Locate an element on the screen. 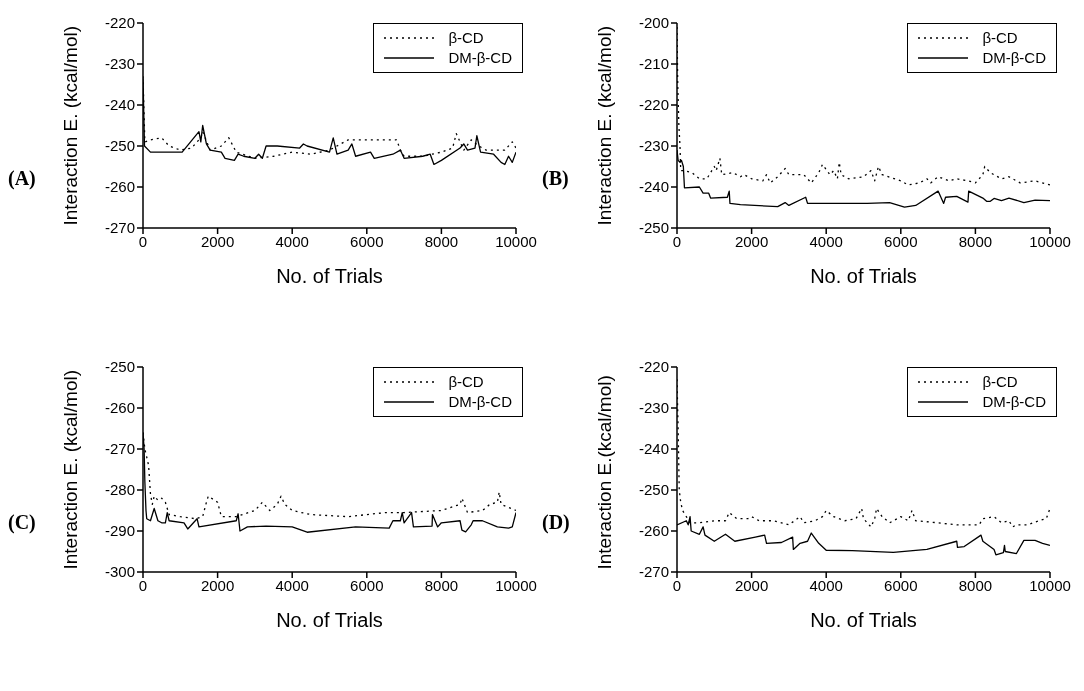  text: (A) is located at coordinates (22, 178).